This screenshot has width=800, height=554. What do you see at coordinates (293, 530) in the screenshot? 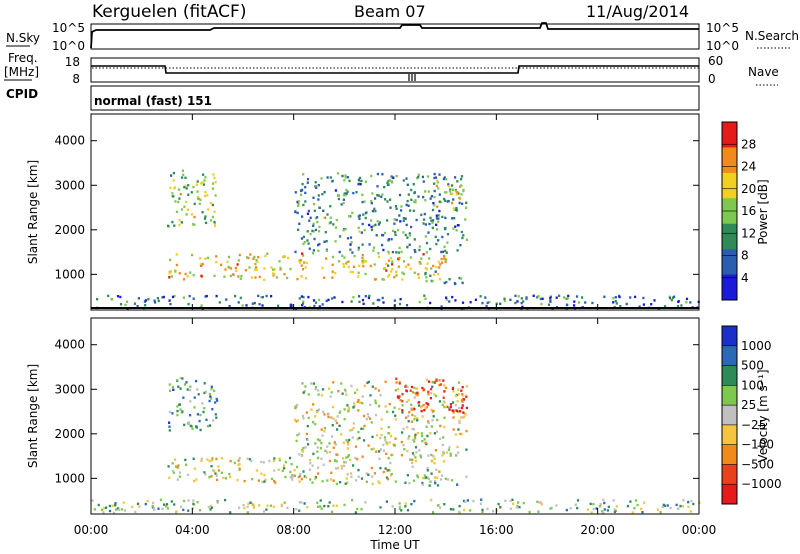
I see `x-tick-label: 08:00` at bounding box center [293, 530].